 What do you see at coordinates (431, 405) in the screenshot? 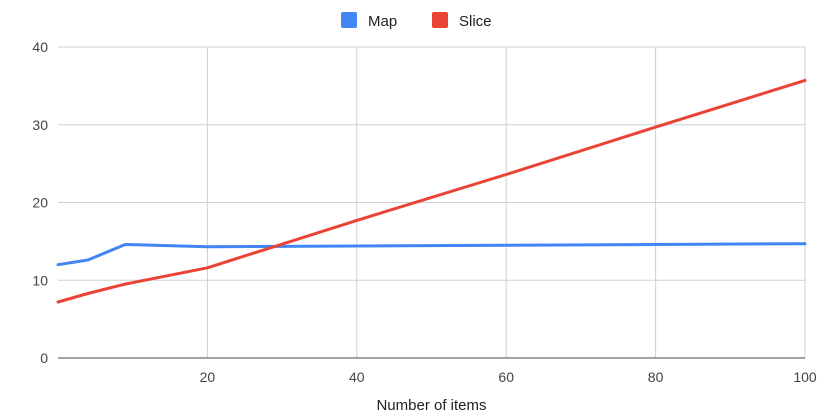
I see `x-axis-title: Number of items` at bounding box center [431, 405].